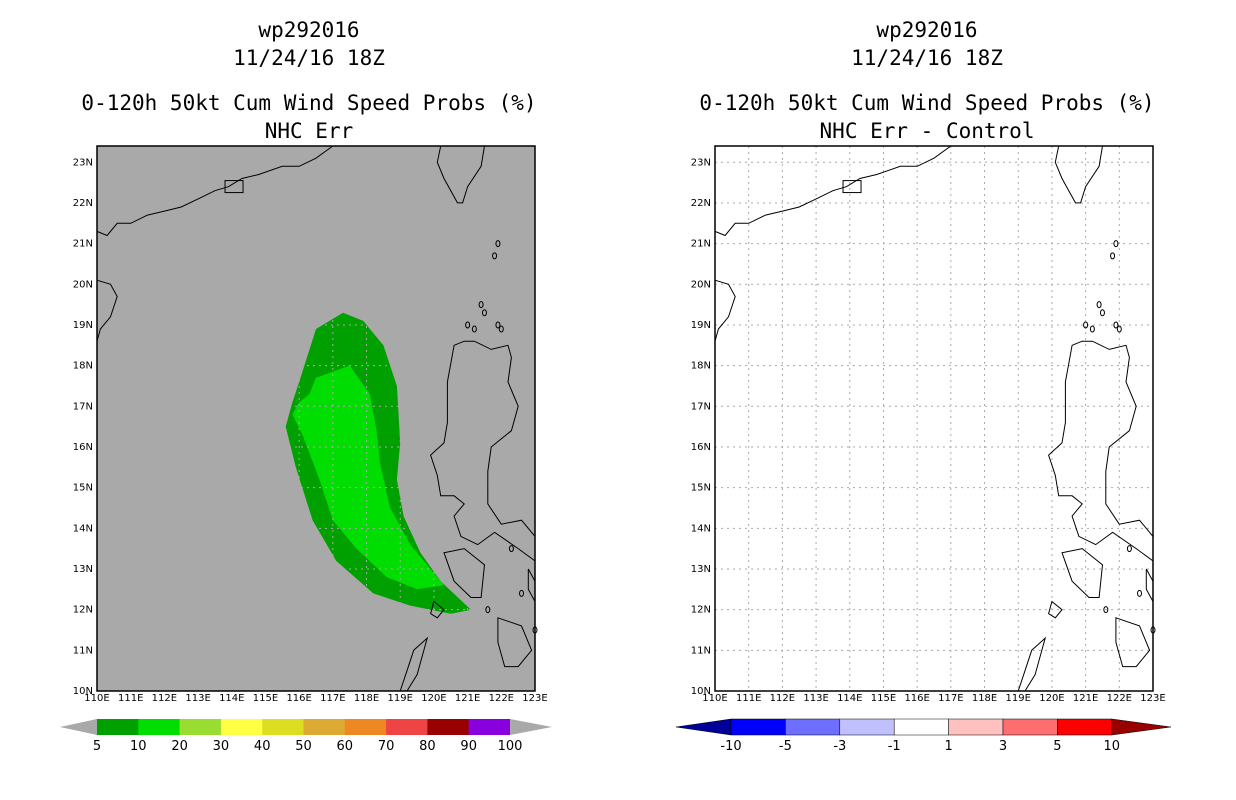 This screenshot has height=800, width=1236. Describe the element at coordinates (1082, 573) in the screenshot. I see `coast-mindoro` at that location.